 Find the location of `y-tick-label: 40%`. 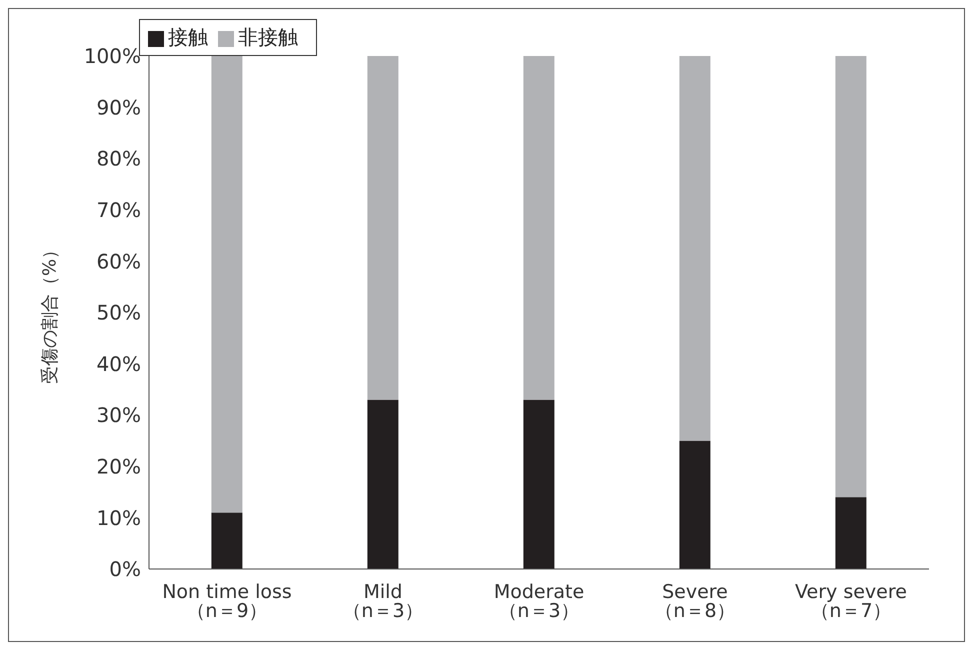

y-tick-label: 40% is located at coordinates (118, 364).